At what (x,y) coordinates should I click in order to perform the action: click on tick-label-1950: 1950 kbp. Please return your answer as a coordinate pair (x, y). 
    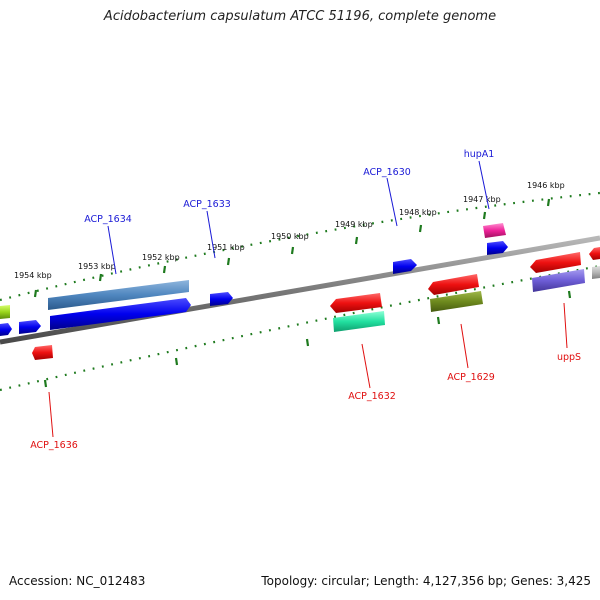
    Looking at the image, I should click on (290, 236).